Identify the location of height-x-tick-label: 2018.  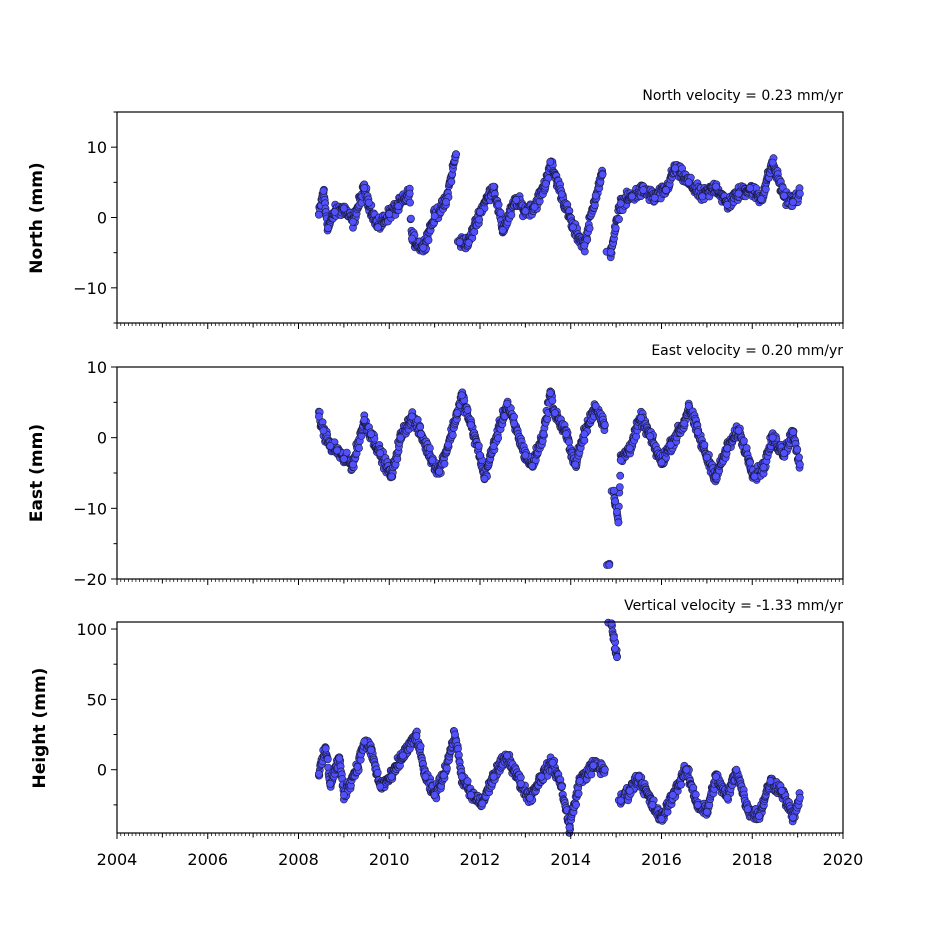
(752, 859).